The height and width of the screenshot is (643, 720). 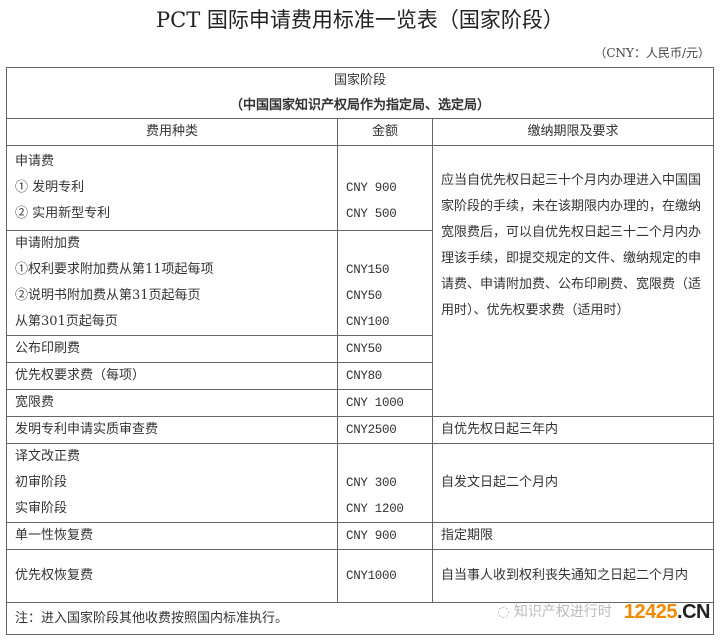 I want to click on fee-amount-line: CNY150, so click(x=368, y=270).